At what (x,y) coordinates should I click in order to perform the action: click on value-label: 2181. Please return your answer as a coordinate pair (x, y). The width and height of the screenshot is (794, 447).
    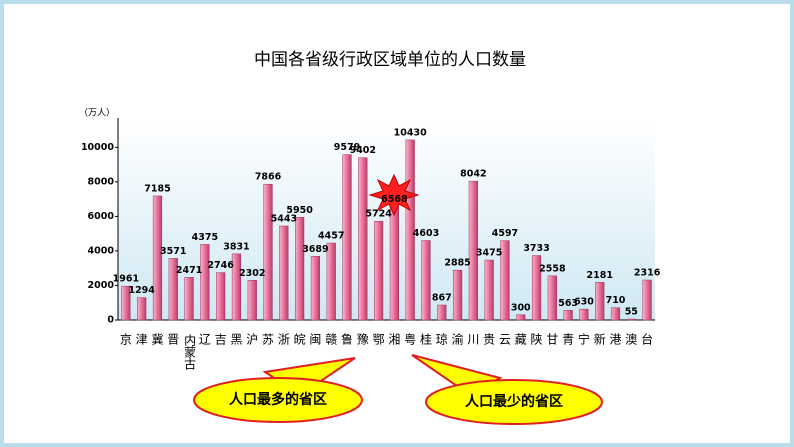
    Looking at the image, I should click on (599, 275).